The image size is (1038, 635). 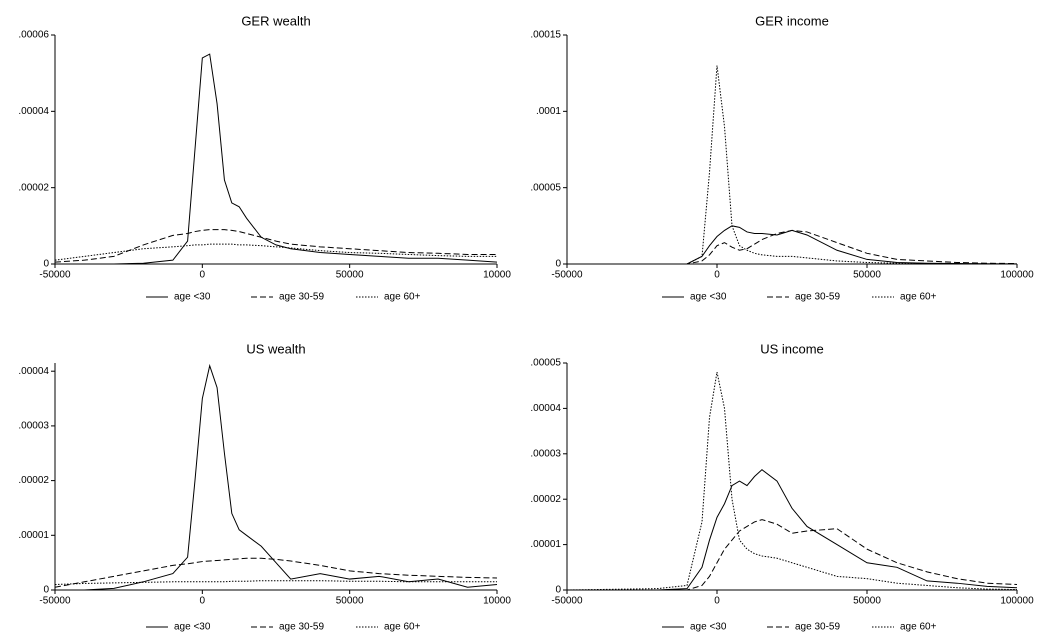 What do you see at coordinates (792, 20) in the screenshot?
I see `chart-title: GER income` at bounding box center [792, 20].